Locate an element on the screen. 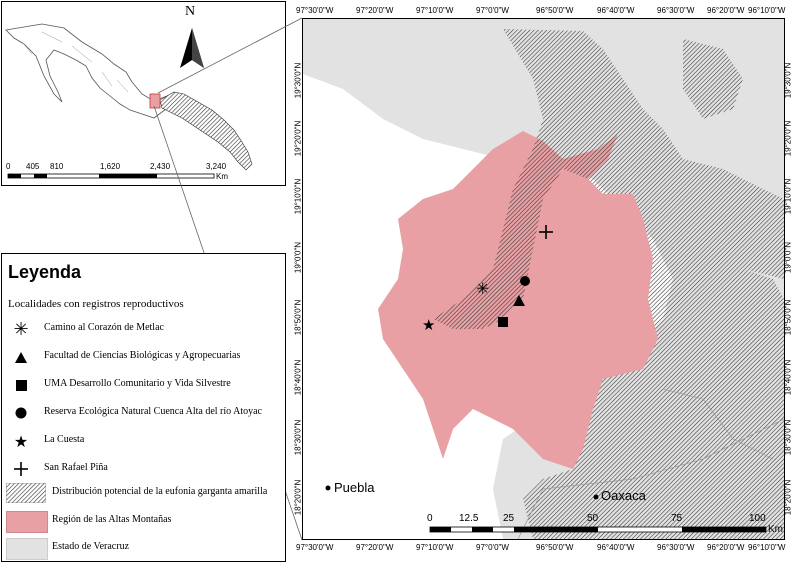 This screenshot has height=564, width=800. north-arrow-icon is located at coordinates (192, 48).